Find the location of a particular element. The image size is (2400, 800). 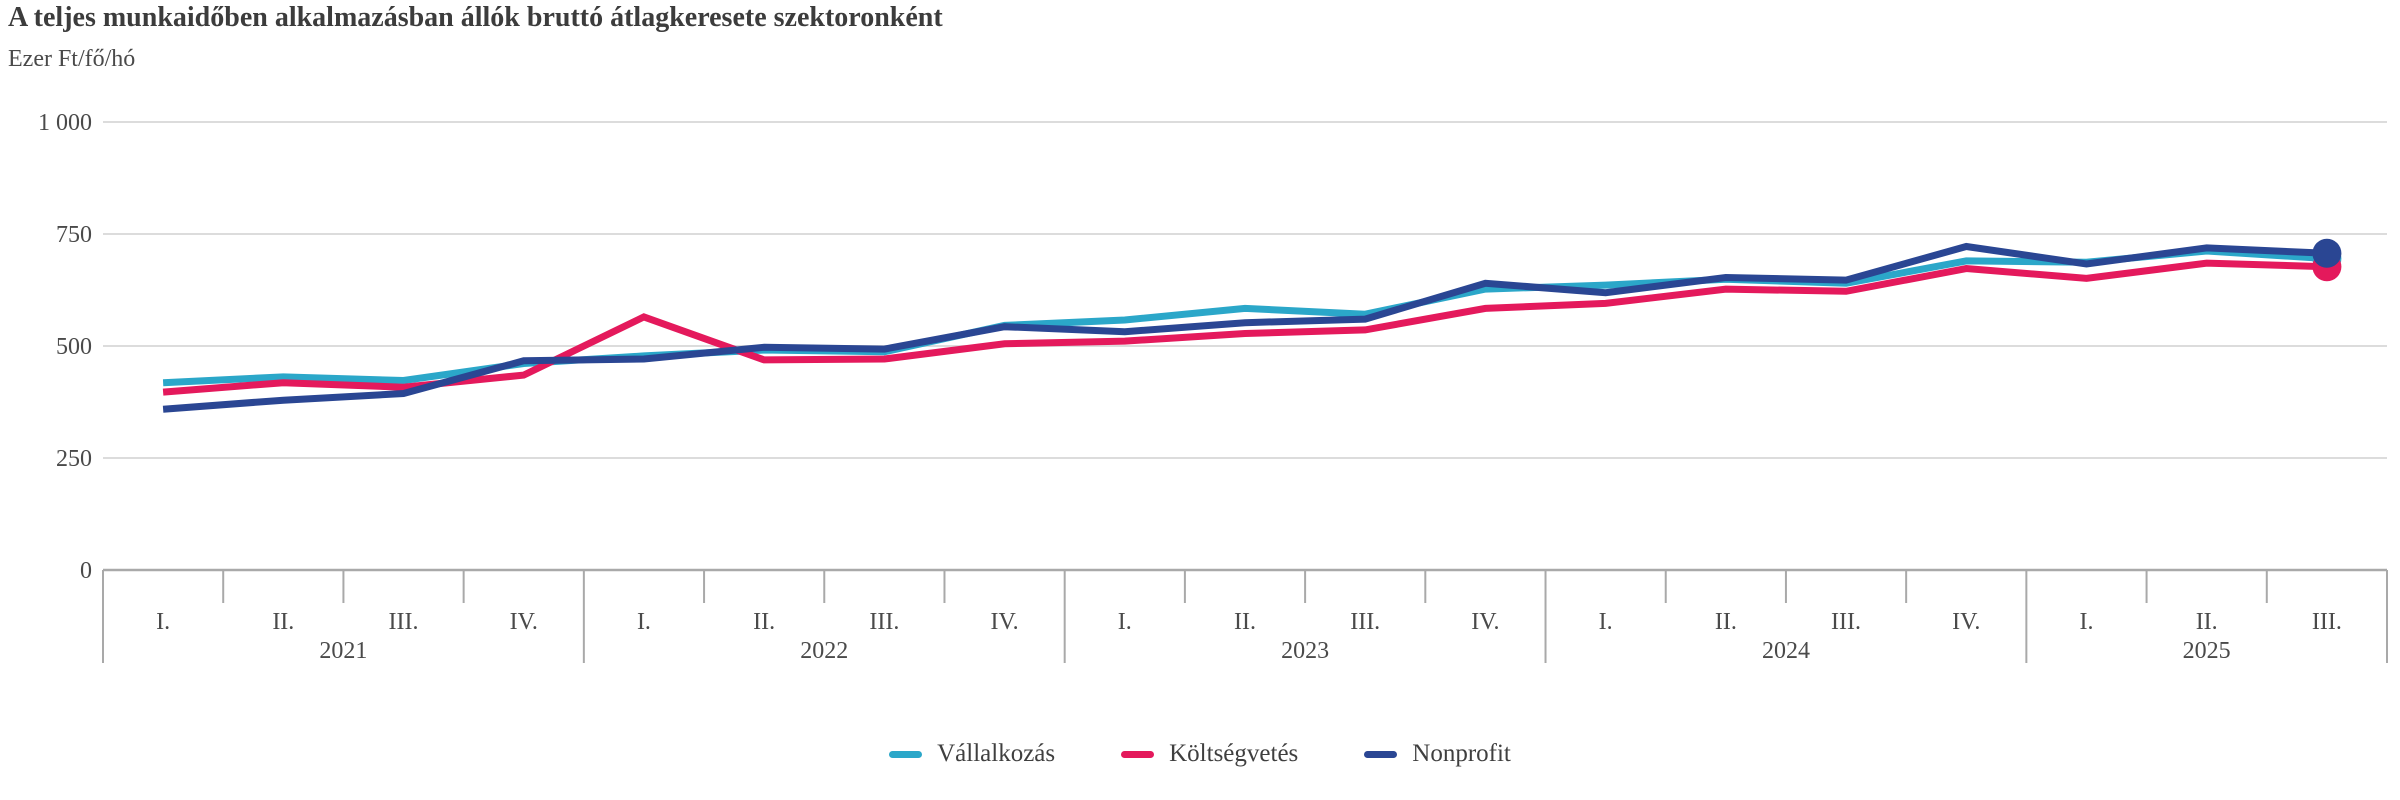

x-year-label: 2021 is located at coordinates (343, 651).